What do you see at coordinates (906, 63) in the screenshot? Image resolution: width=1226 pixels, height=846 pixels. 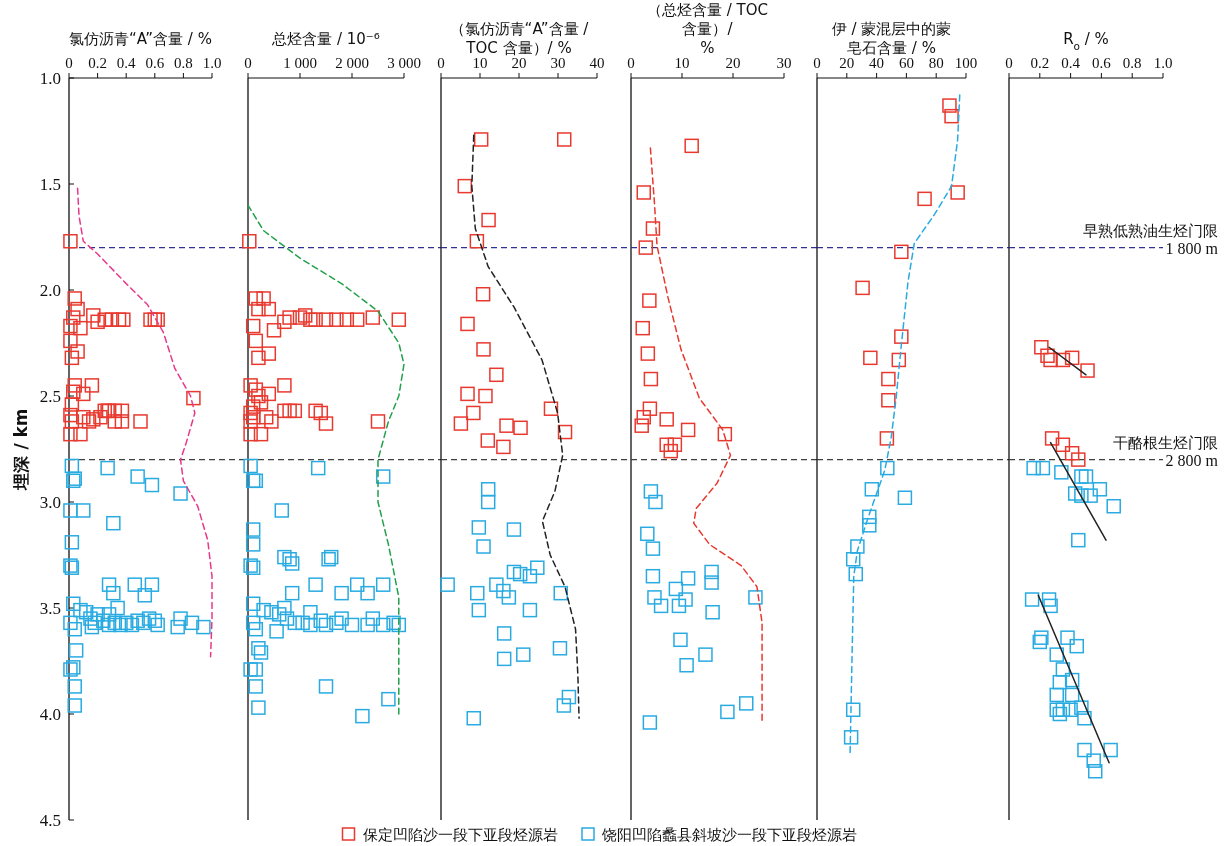 I see `x-tick-label: 60` at bounding box center [906, 63].